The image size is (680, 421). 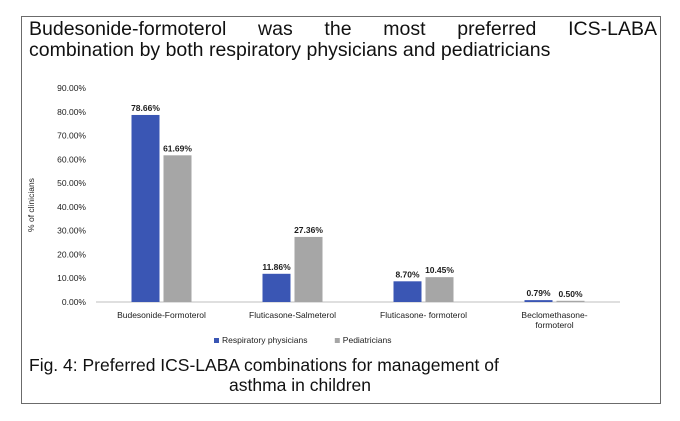 What do you see at coordinates (71, 254) in the screenshot?
I see `y-tick-label: 20.00%` at bounding box center [71, 254].